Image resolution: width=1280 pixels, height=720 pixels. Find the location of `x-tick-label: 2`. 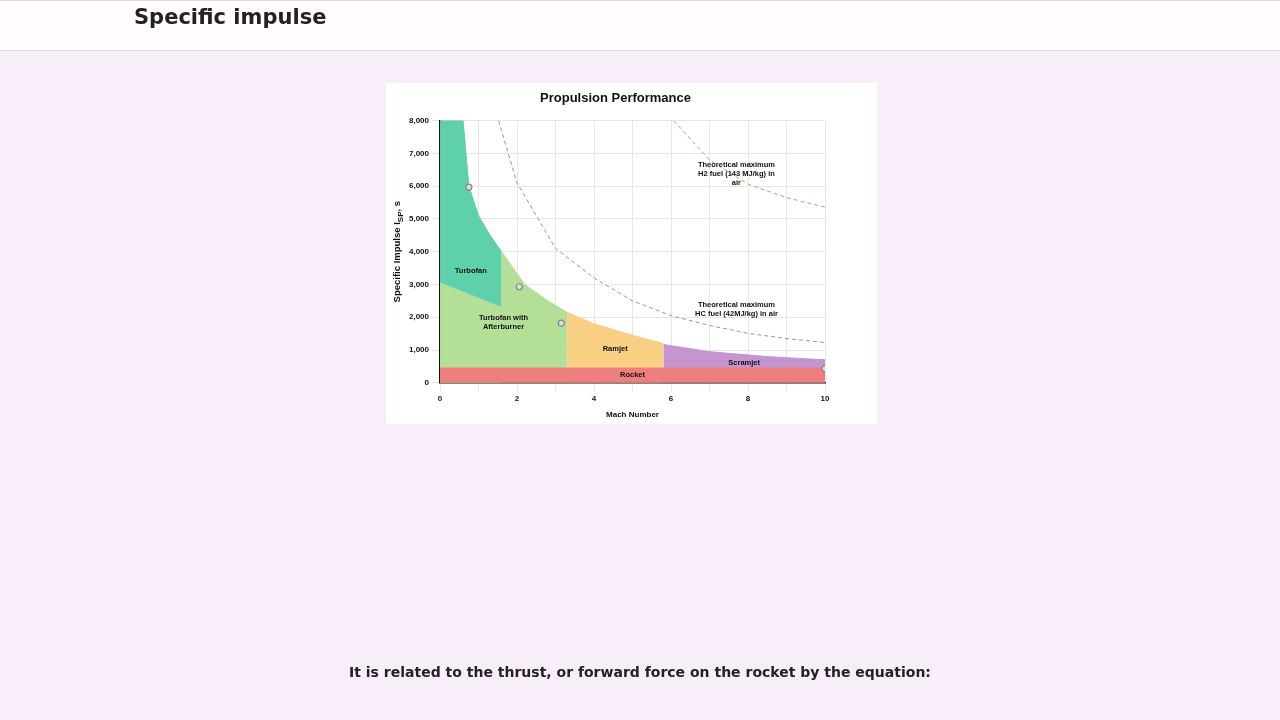

x-tick-label: 2 is located at coordinates (517, 398).